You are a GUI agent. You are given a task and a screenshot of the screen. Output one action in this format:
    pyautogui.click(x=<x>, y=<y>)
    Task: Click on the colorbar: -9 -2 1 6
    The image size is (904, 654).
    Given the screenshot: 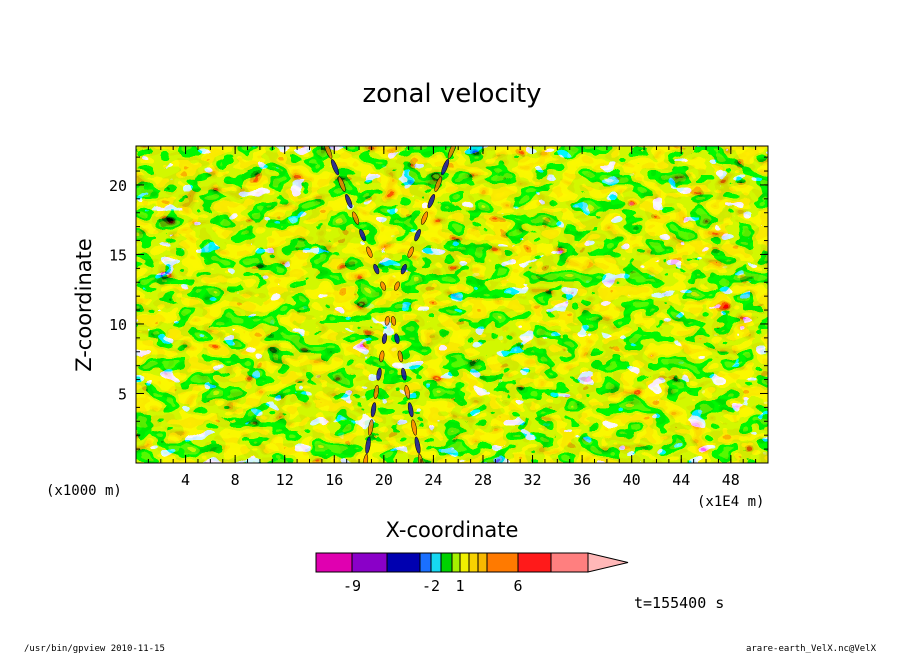 What is the action you would take?
    pyautogui.click(x=472, y=573)
    